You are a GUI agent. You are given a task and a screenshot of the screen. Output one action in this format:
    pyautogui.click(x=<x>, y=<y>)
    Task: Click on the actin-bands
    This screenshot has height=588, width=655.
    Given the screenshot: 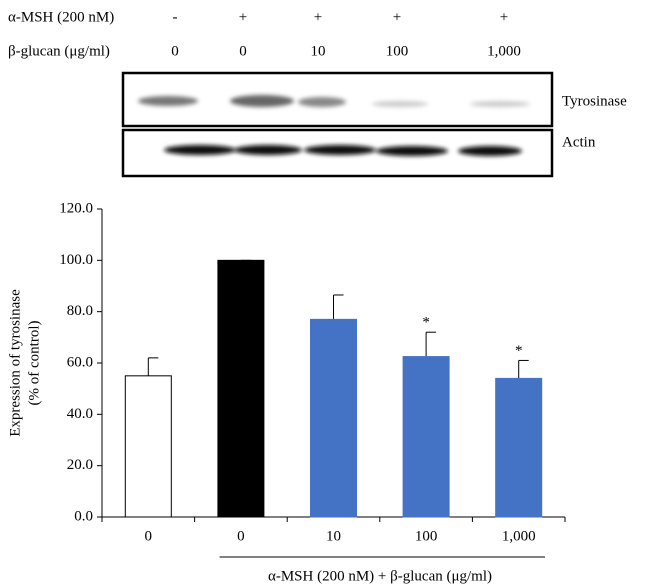 What is the action you would take?
    pyautogui.click(x=343, y=150)
    